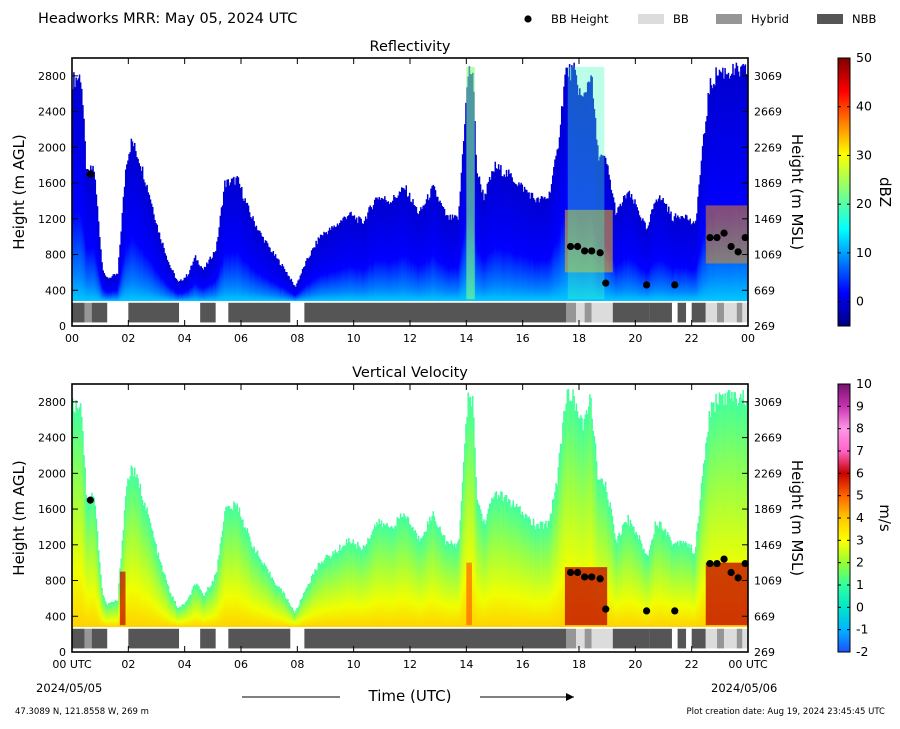 Image resolution: width=900 pixels, height=729 pixels. What do you see at coordinates (410, 373) in the screenshot?
I see `panel-title: Vertical Velocity` at bounding box center [410, 373].